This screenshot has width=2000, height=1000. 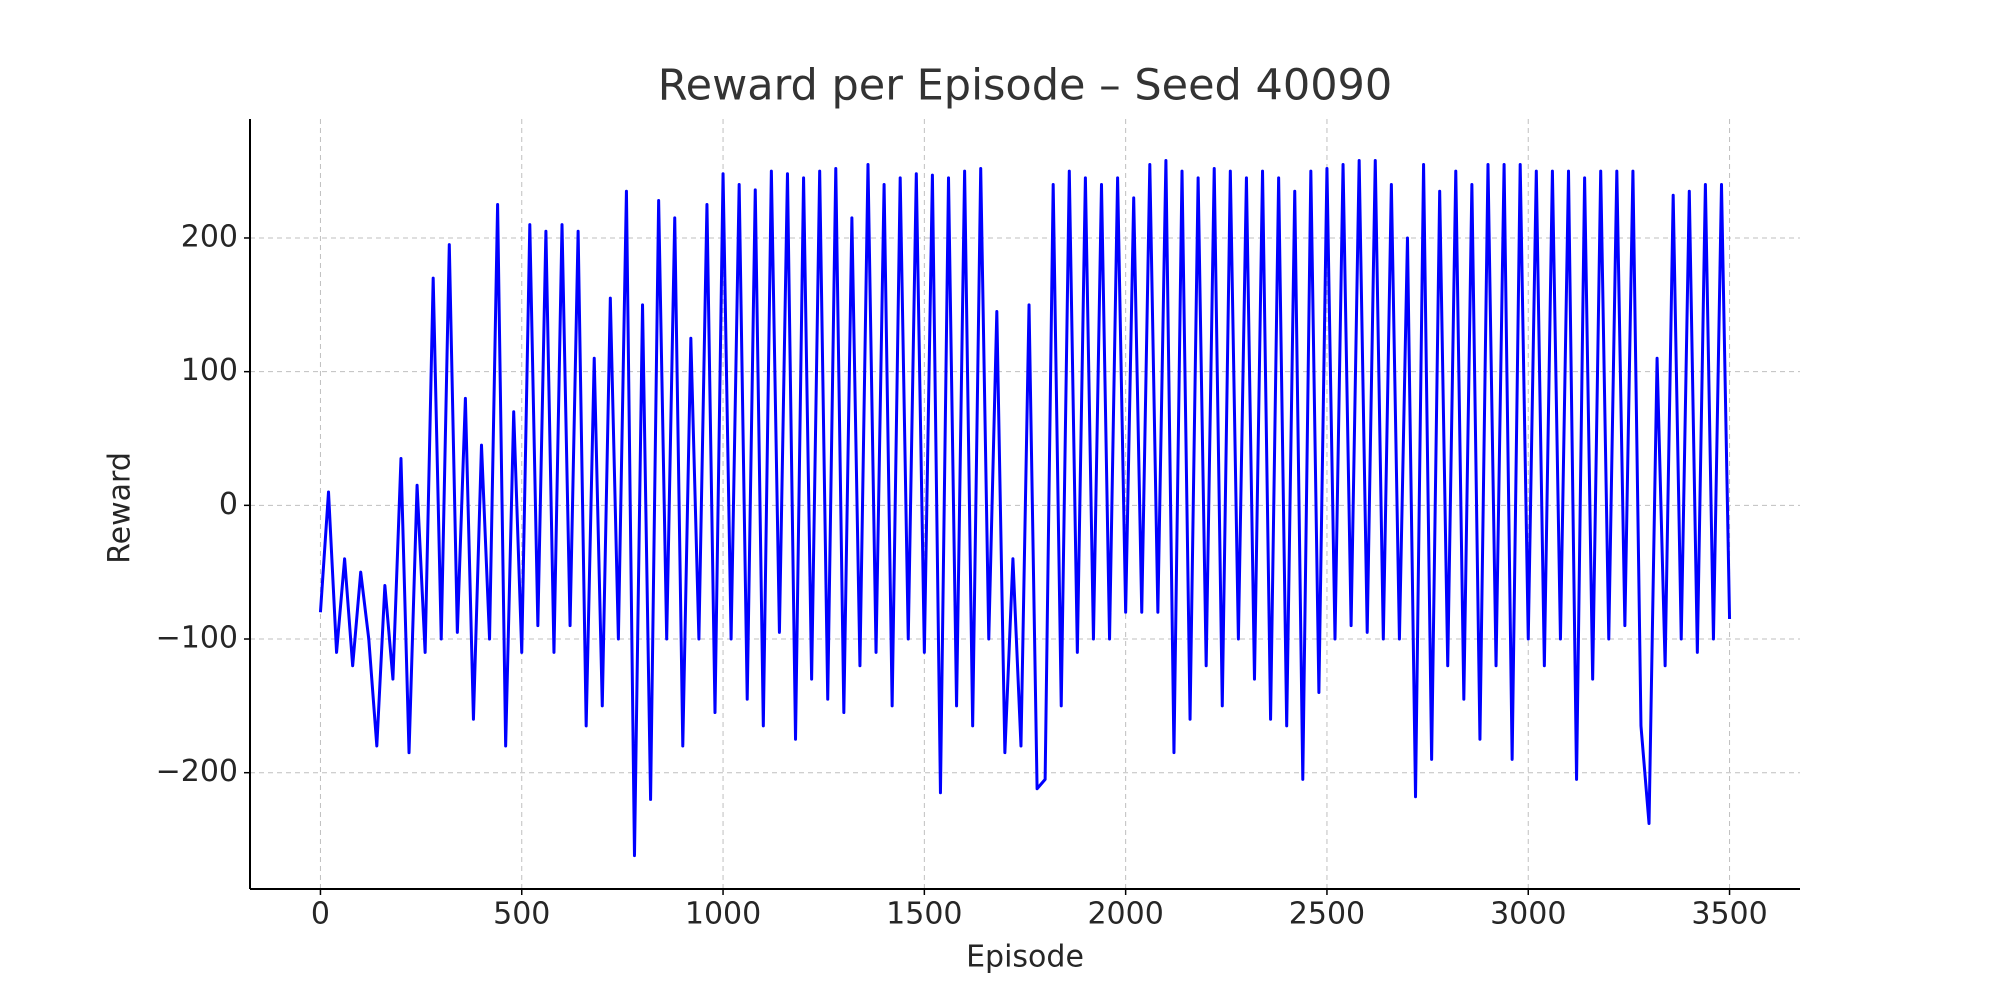 I want to click on y-axis-title: Reward, so click(x=120, y=508).